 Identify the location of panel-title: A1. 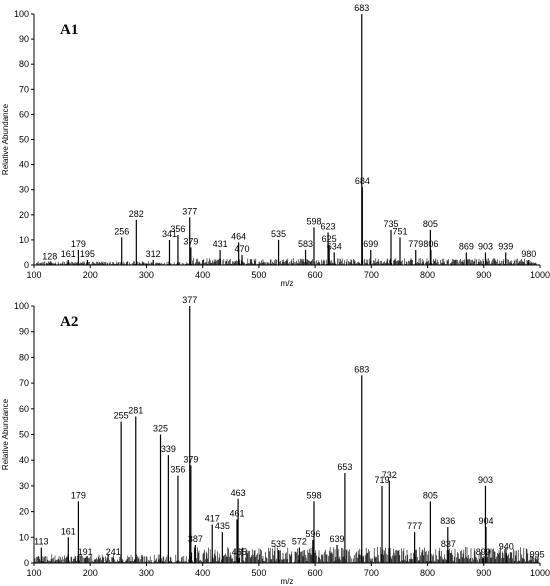
(69, 30).